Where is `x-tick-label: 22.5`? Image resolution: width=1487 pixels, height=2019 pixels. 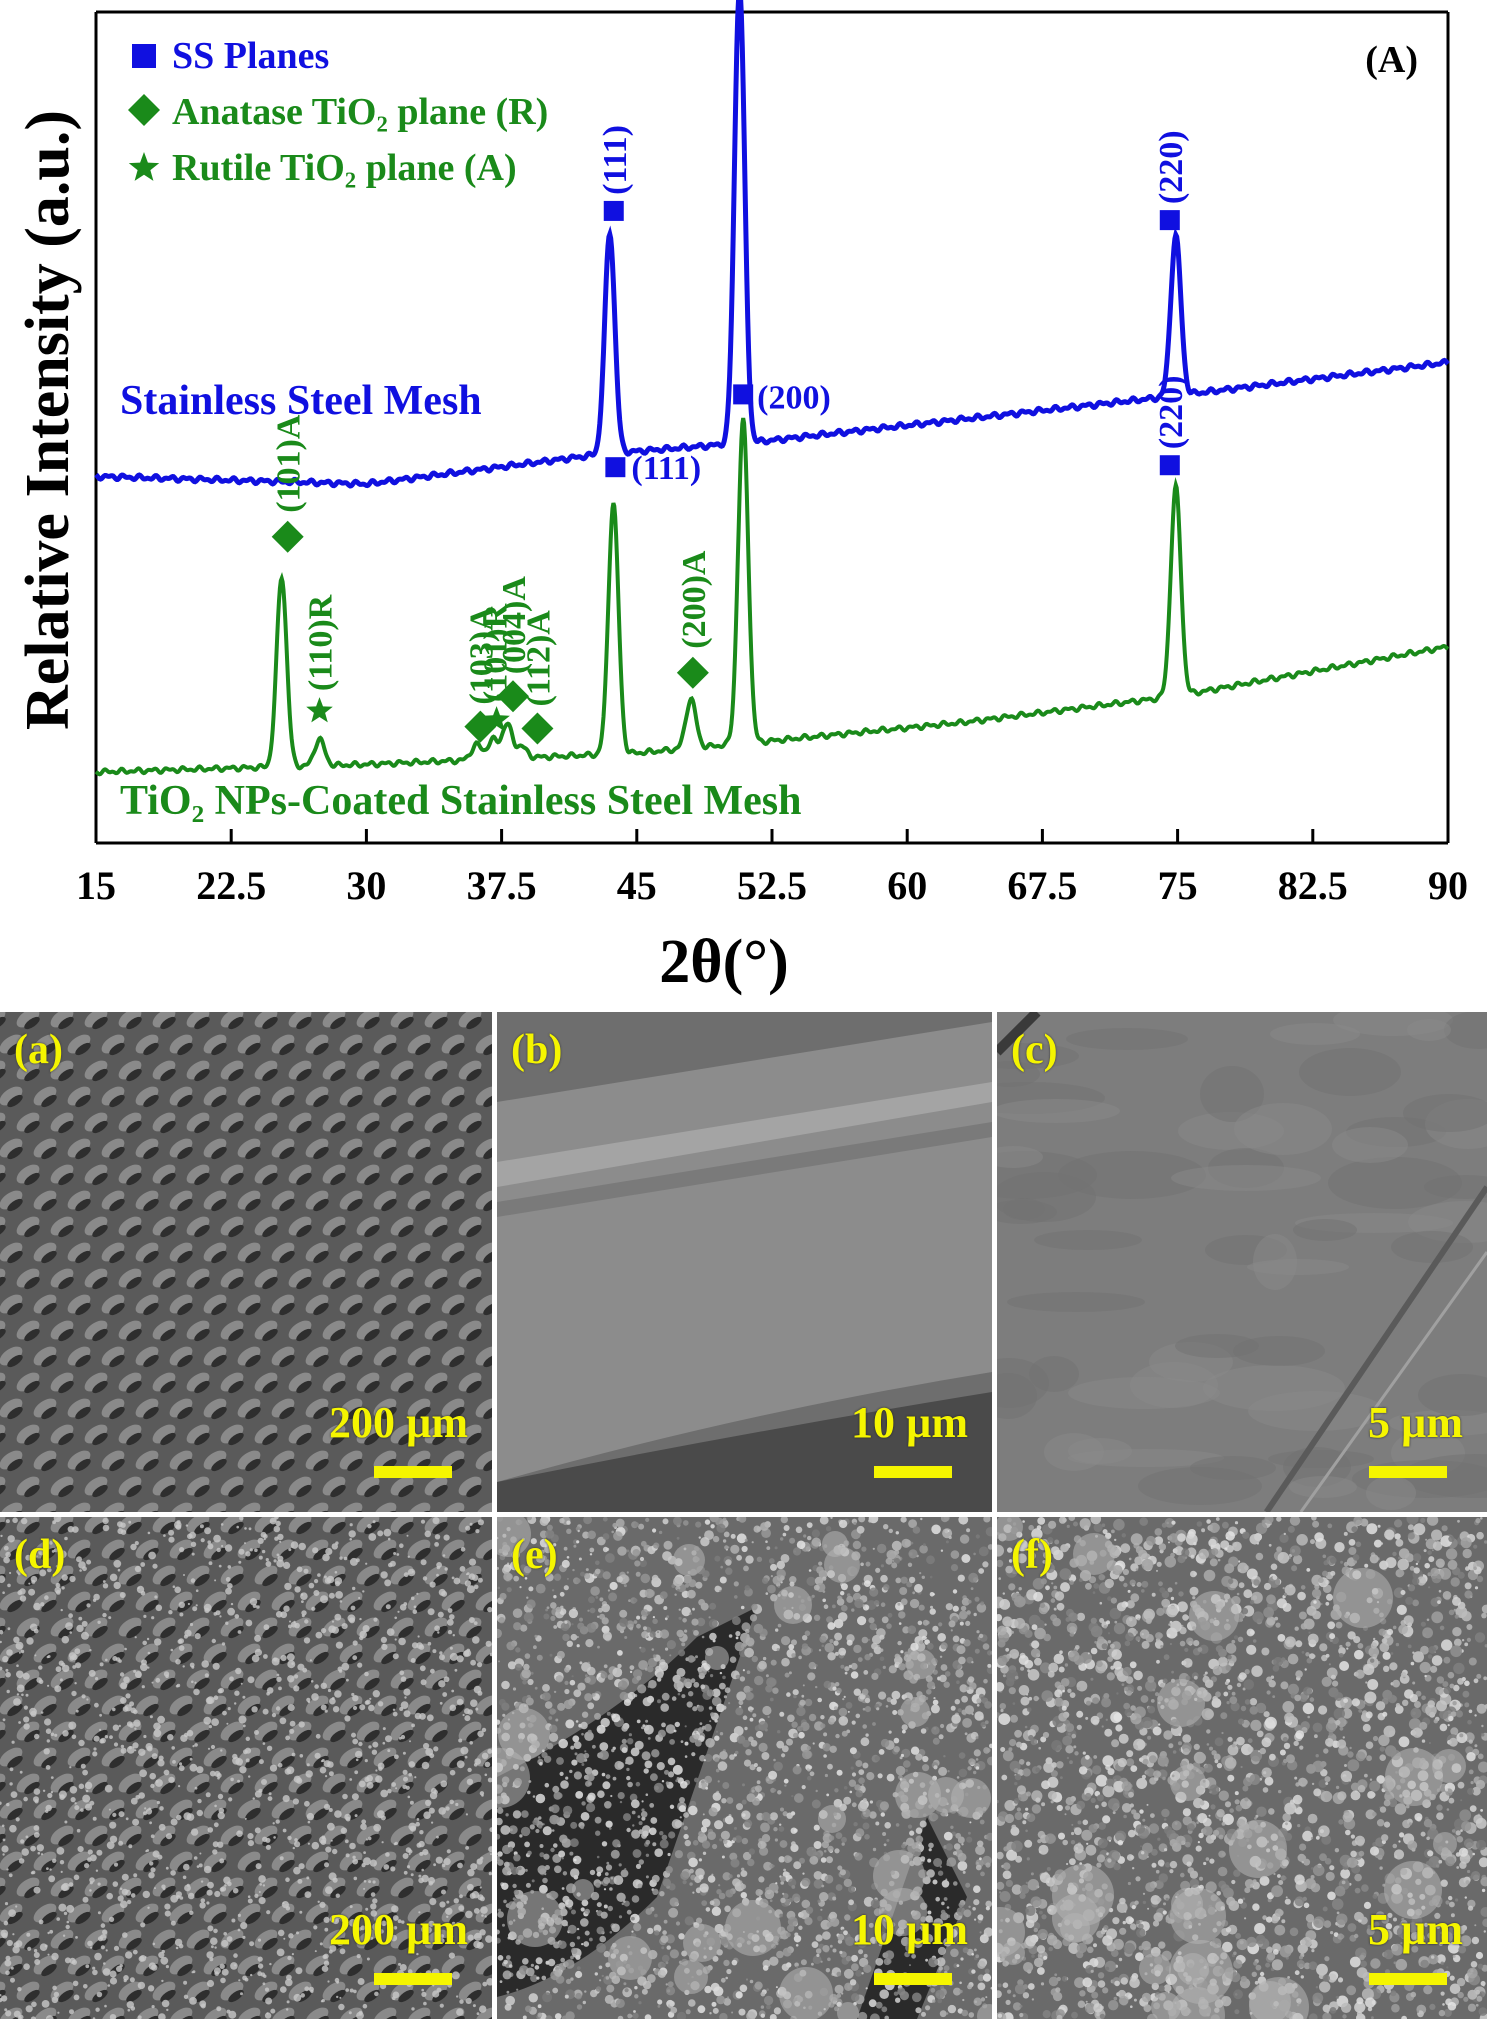 x-tick-label: 22.5 is located at coordinates (231, 885).